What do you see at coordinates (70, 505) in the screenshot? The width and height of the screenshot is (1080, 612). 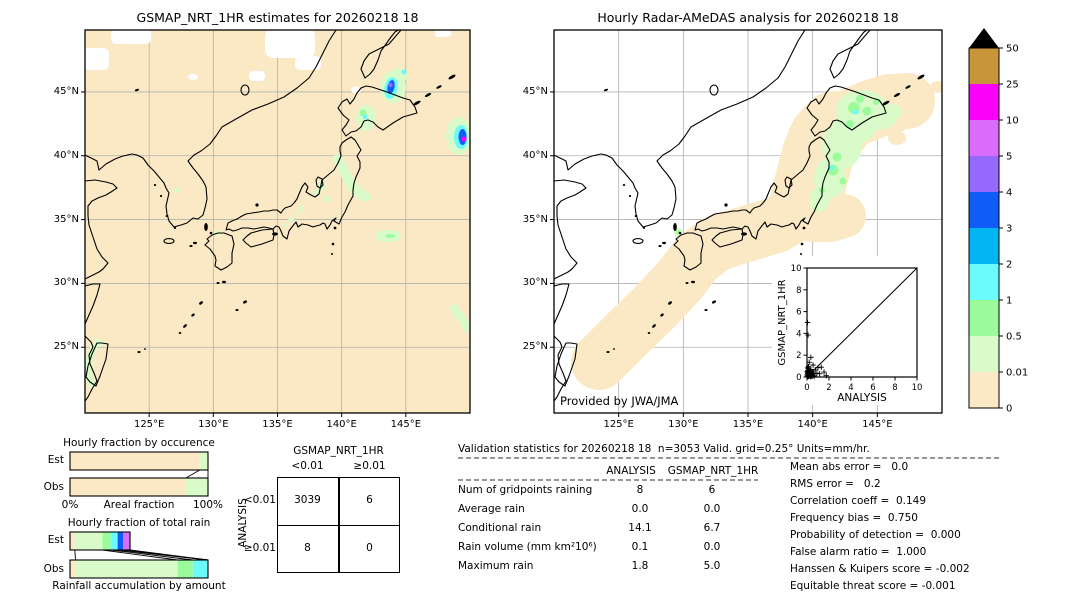 I see `areal-fraction-0: 0%` at bounding box center [70, 505].